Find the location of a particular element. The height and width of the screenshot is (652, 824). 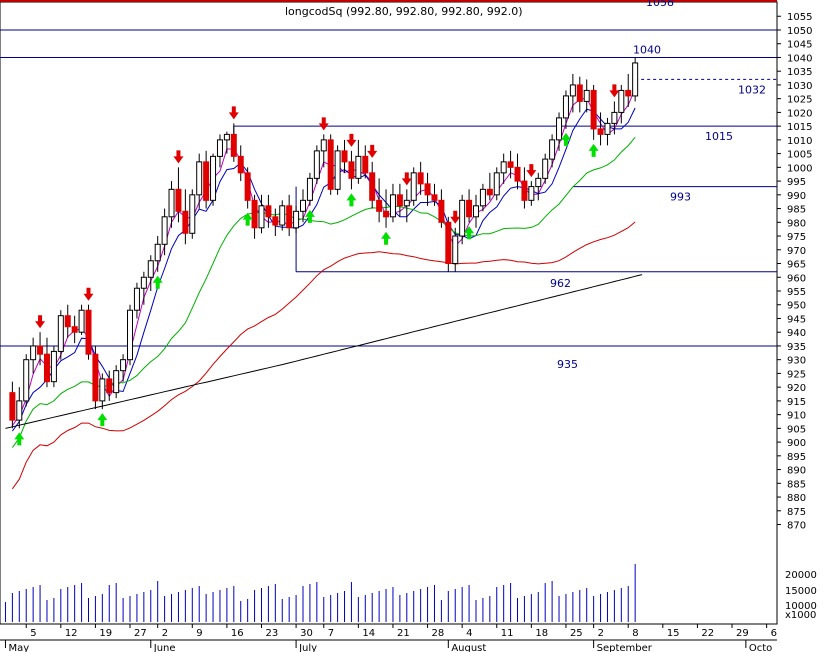

y-tick-label: 930 is located at coordinates (796, 361).